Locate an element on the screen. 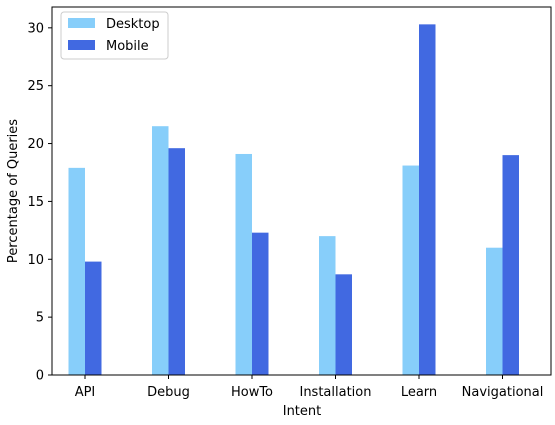 The width and height of the screenshot is (555, 425). bar-mobile-howto is located at coordinates (260, 303).